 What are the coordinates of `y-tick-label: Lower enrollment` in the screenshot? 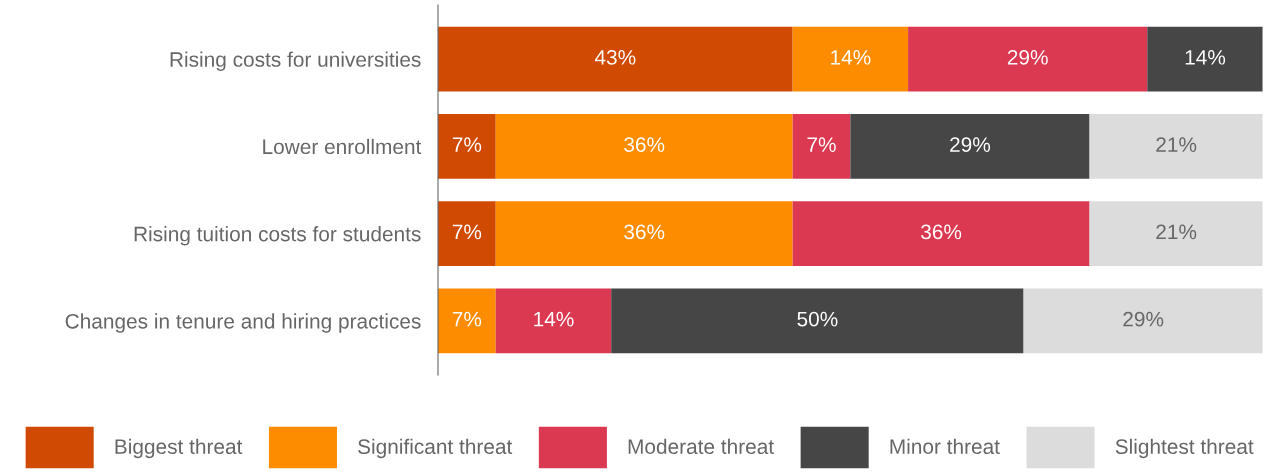 It's located at (342, 146).